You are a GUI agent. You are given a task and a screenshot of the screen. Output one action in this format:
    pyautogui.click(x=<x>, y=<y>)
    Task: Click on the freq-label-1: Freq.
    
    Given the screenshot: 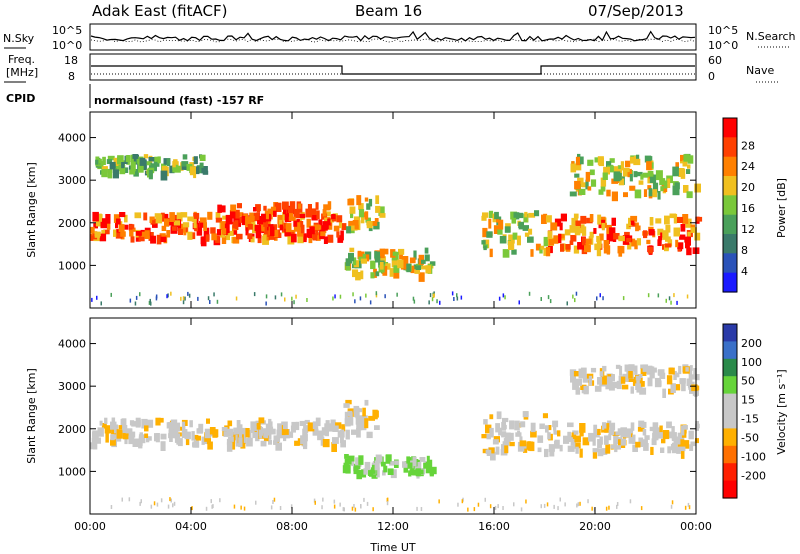 What is the action you would take?
    pyautogui.click(x=21, y=59)
    